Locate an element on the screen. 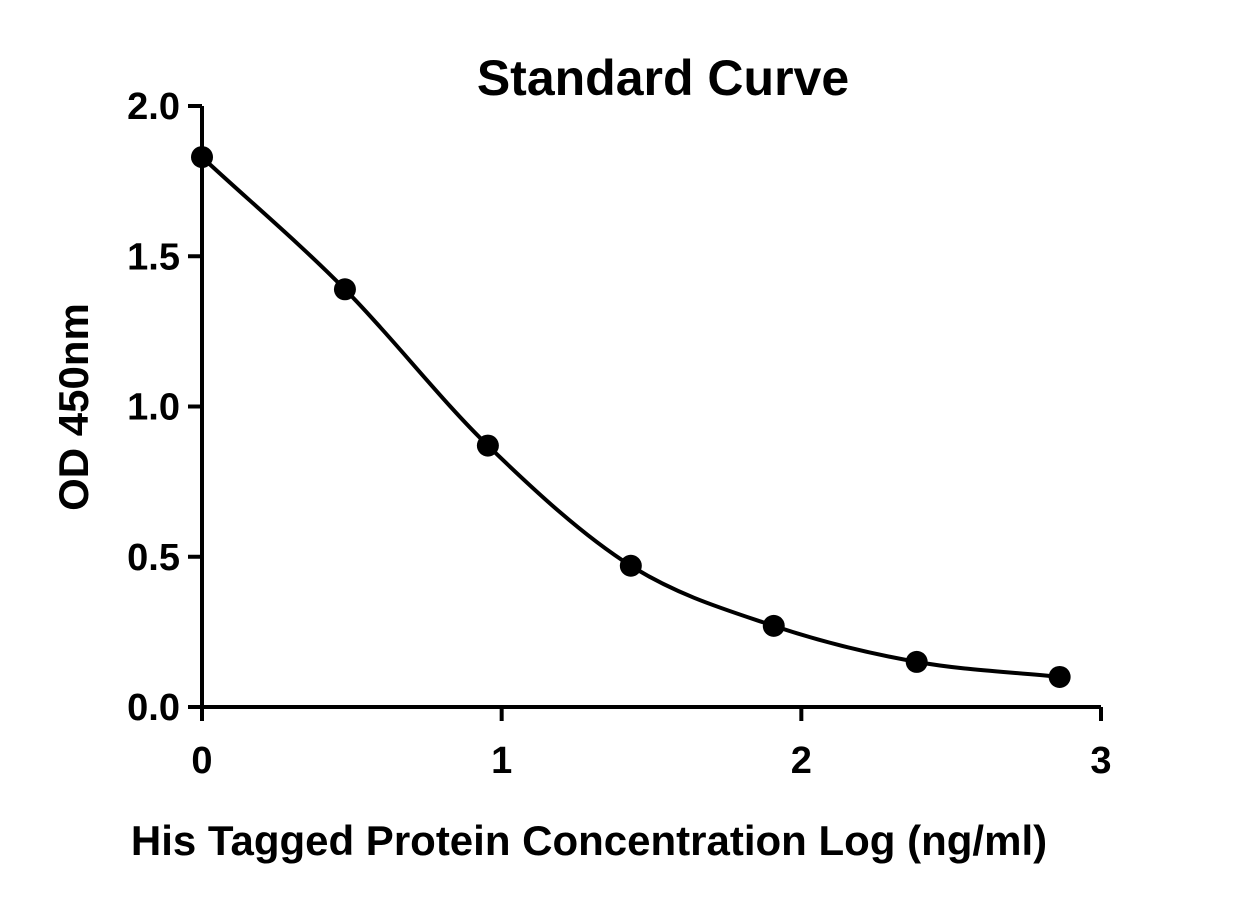  x-tick-label: 3 is located at coordinates (1100, 761).